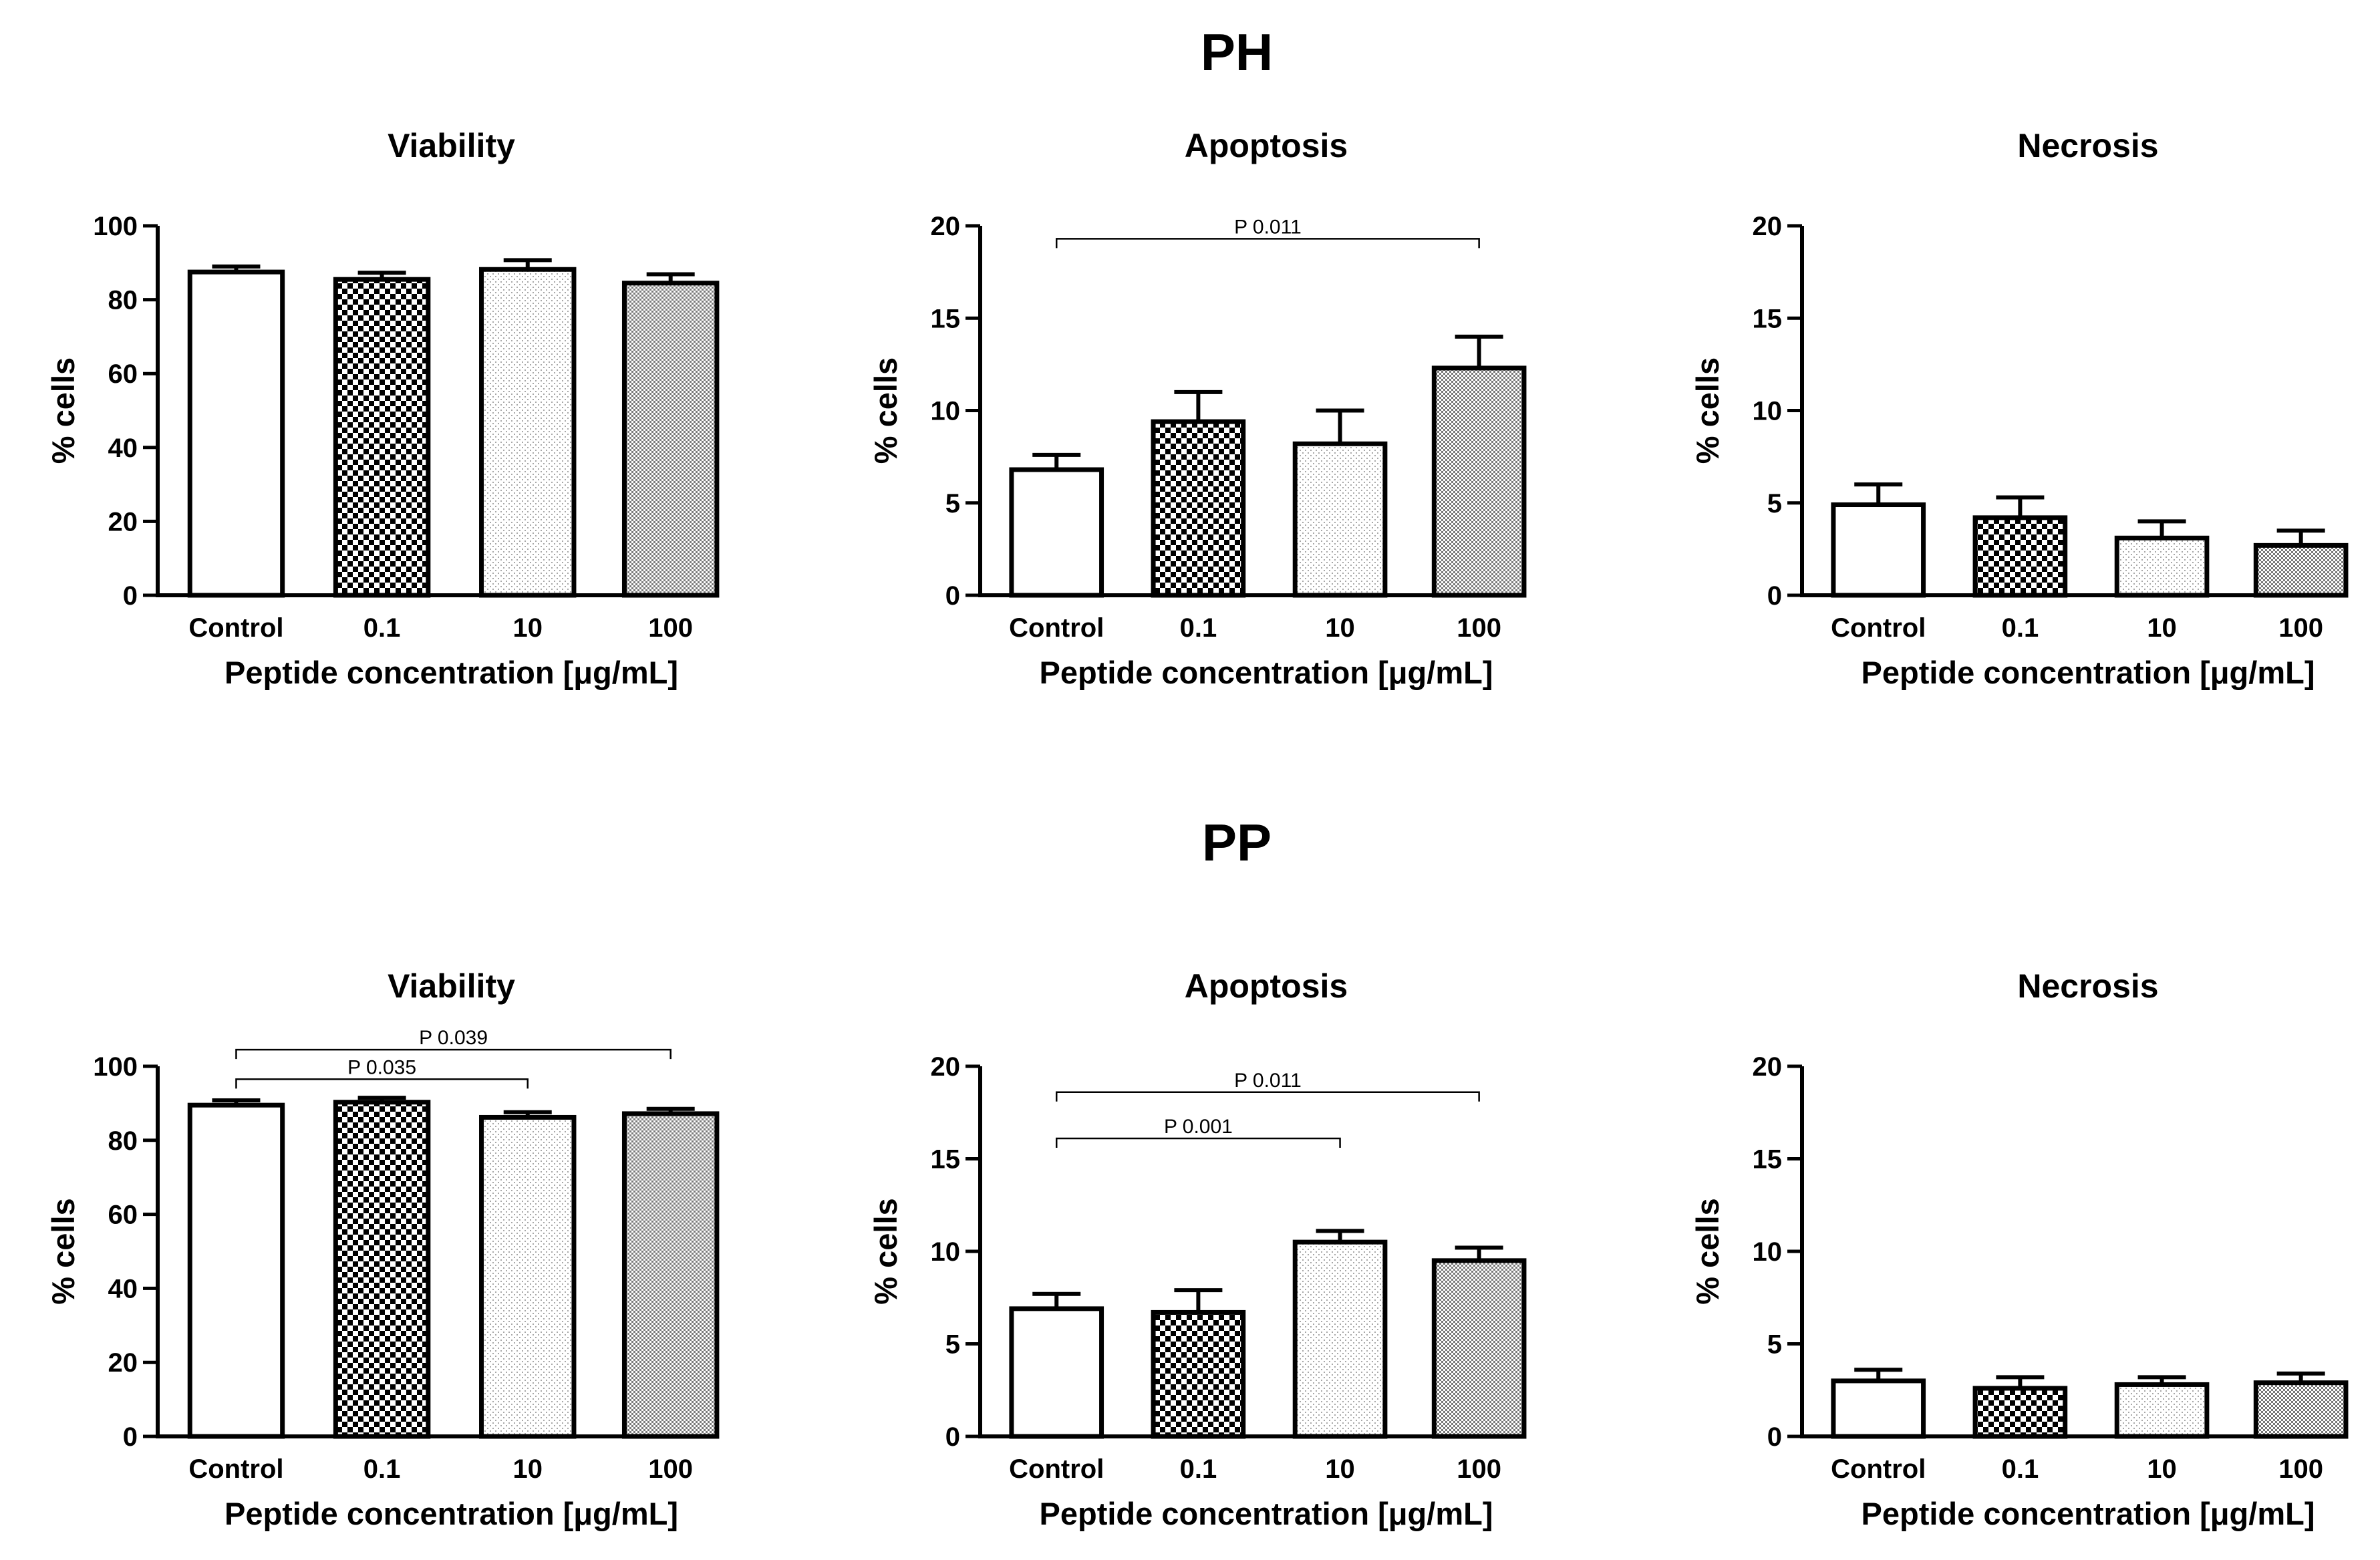 The height and width of the screenshot is (1560, 2380). What do you see at coordinates (1268, 227) in the screenshot?
I see `significance-label: P 0.011` at bounding box center [1268, 227].